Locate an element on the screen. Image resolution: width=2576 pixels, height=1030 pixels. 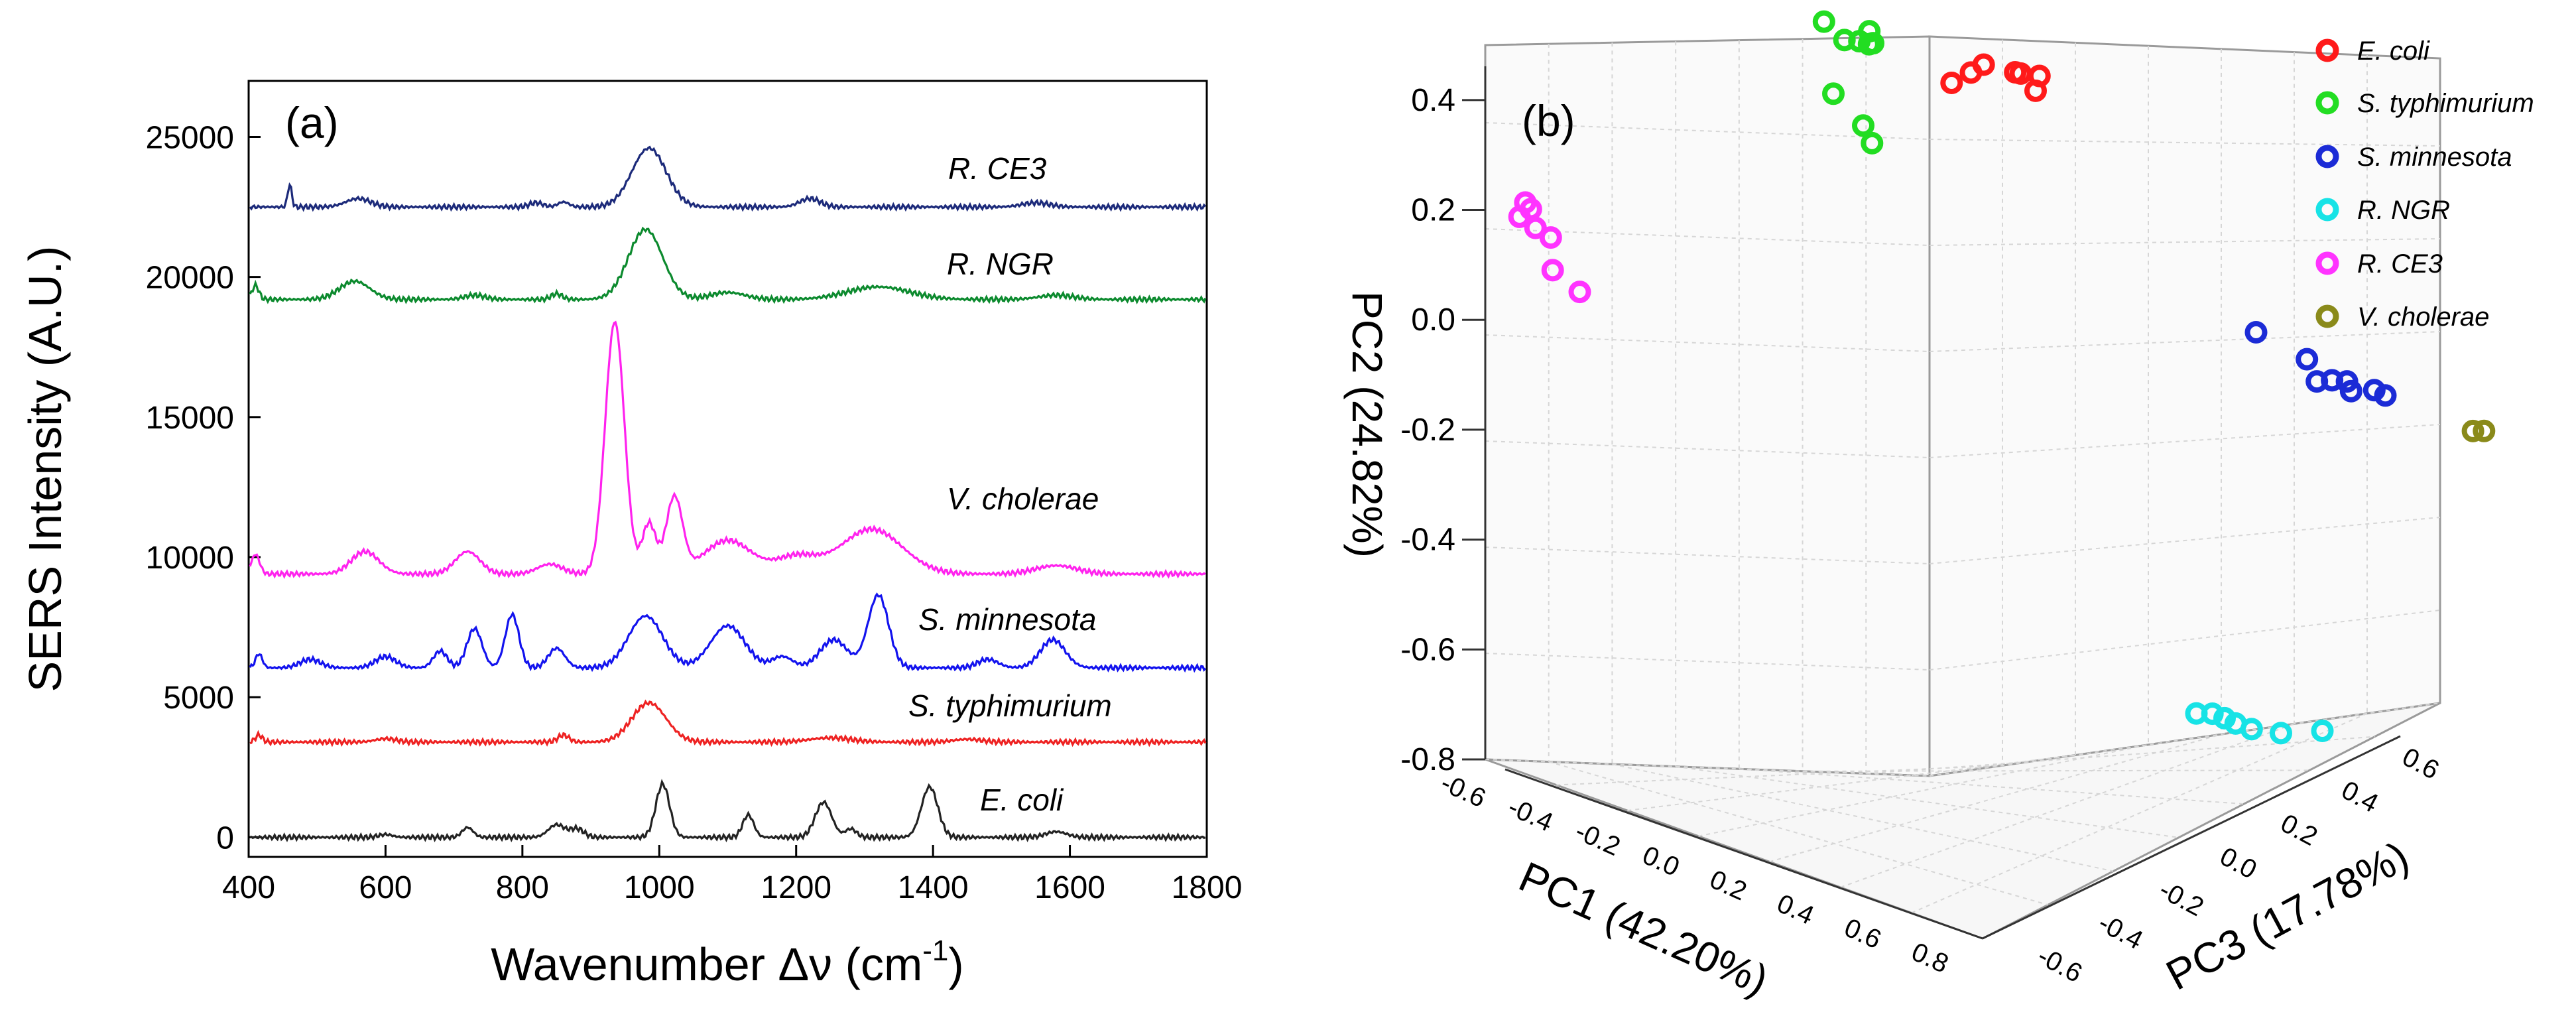
legend-marker-e-coli is located at coordinates (2327, 50).